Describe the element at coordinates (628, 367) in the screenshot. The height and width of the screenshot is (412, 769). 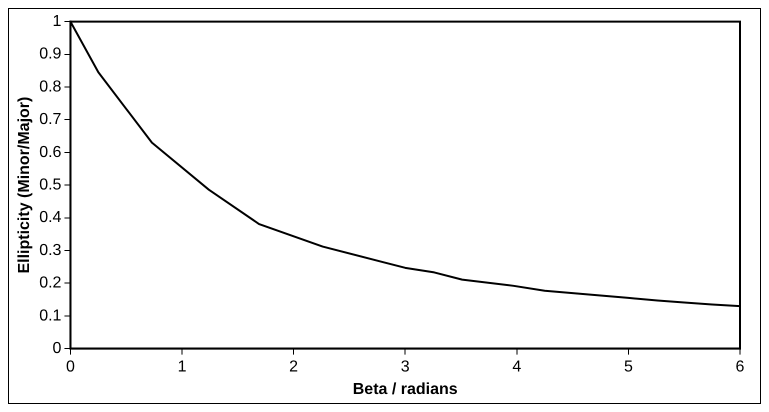
I see `x-tick-label: 5` at that location.